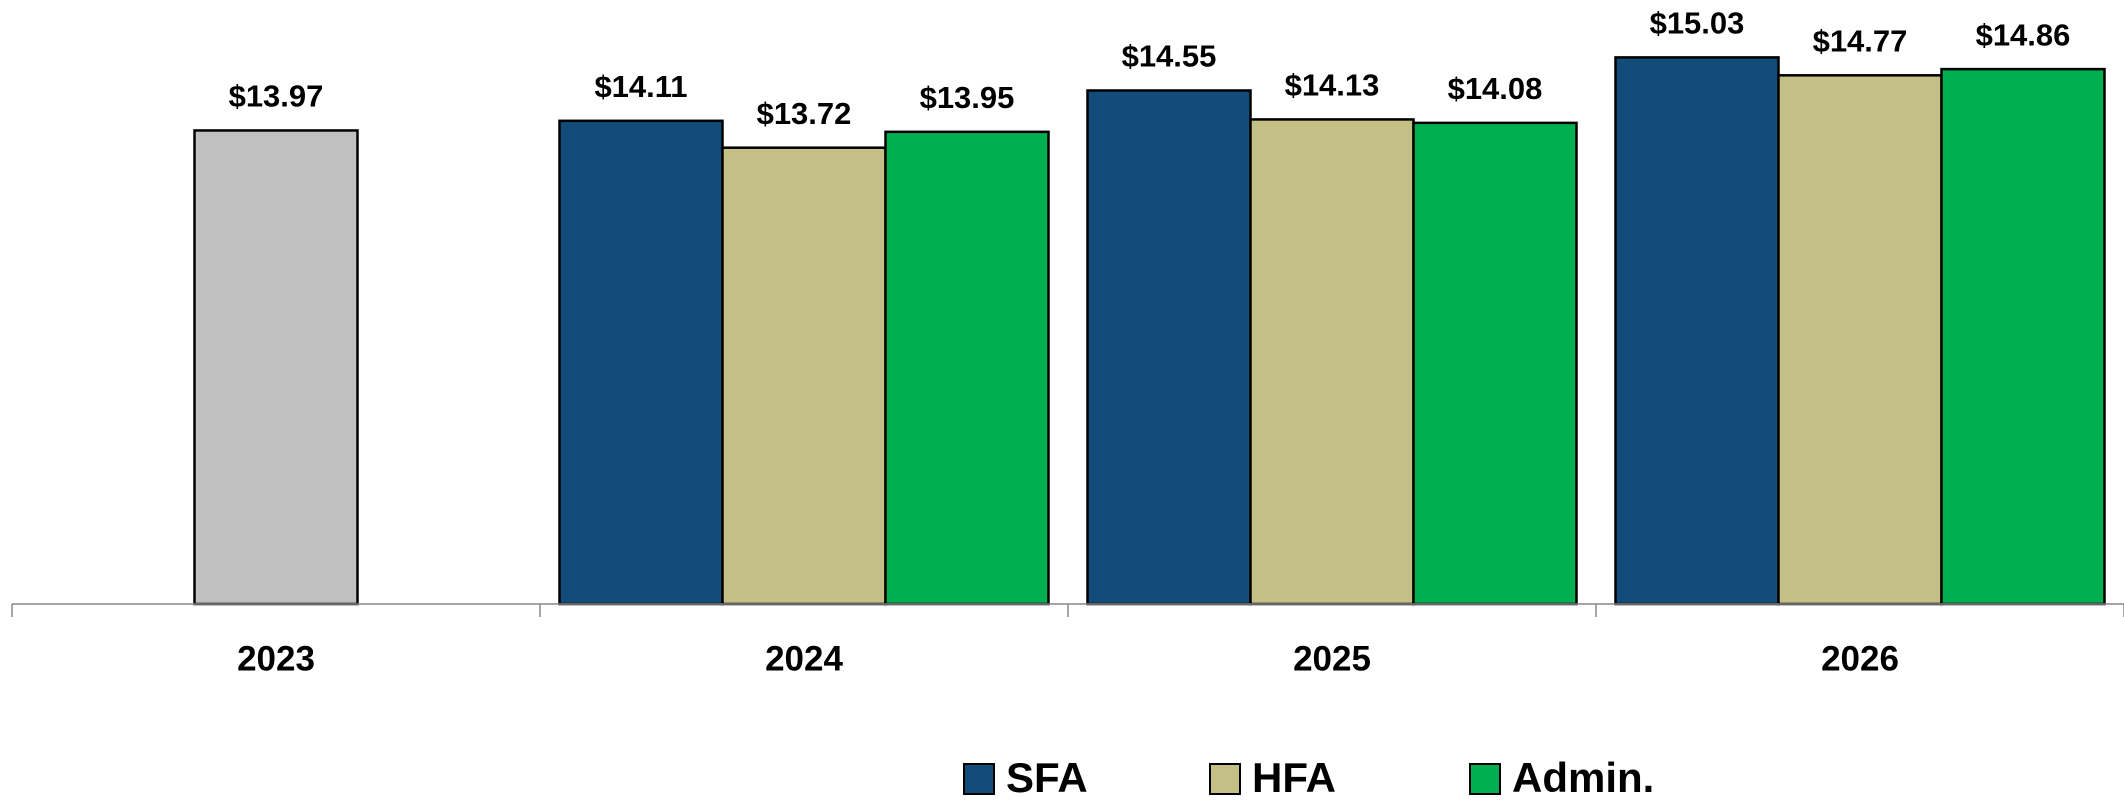 The width and height of the screenshot is (2124, 801). I want to click on legend-label: Admin., so click(1583, 777).